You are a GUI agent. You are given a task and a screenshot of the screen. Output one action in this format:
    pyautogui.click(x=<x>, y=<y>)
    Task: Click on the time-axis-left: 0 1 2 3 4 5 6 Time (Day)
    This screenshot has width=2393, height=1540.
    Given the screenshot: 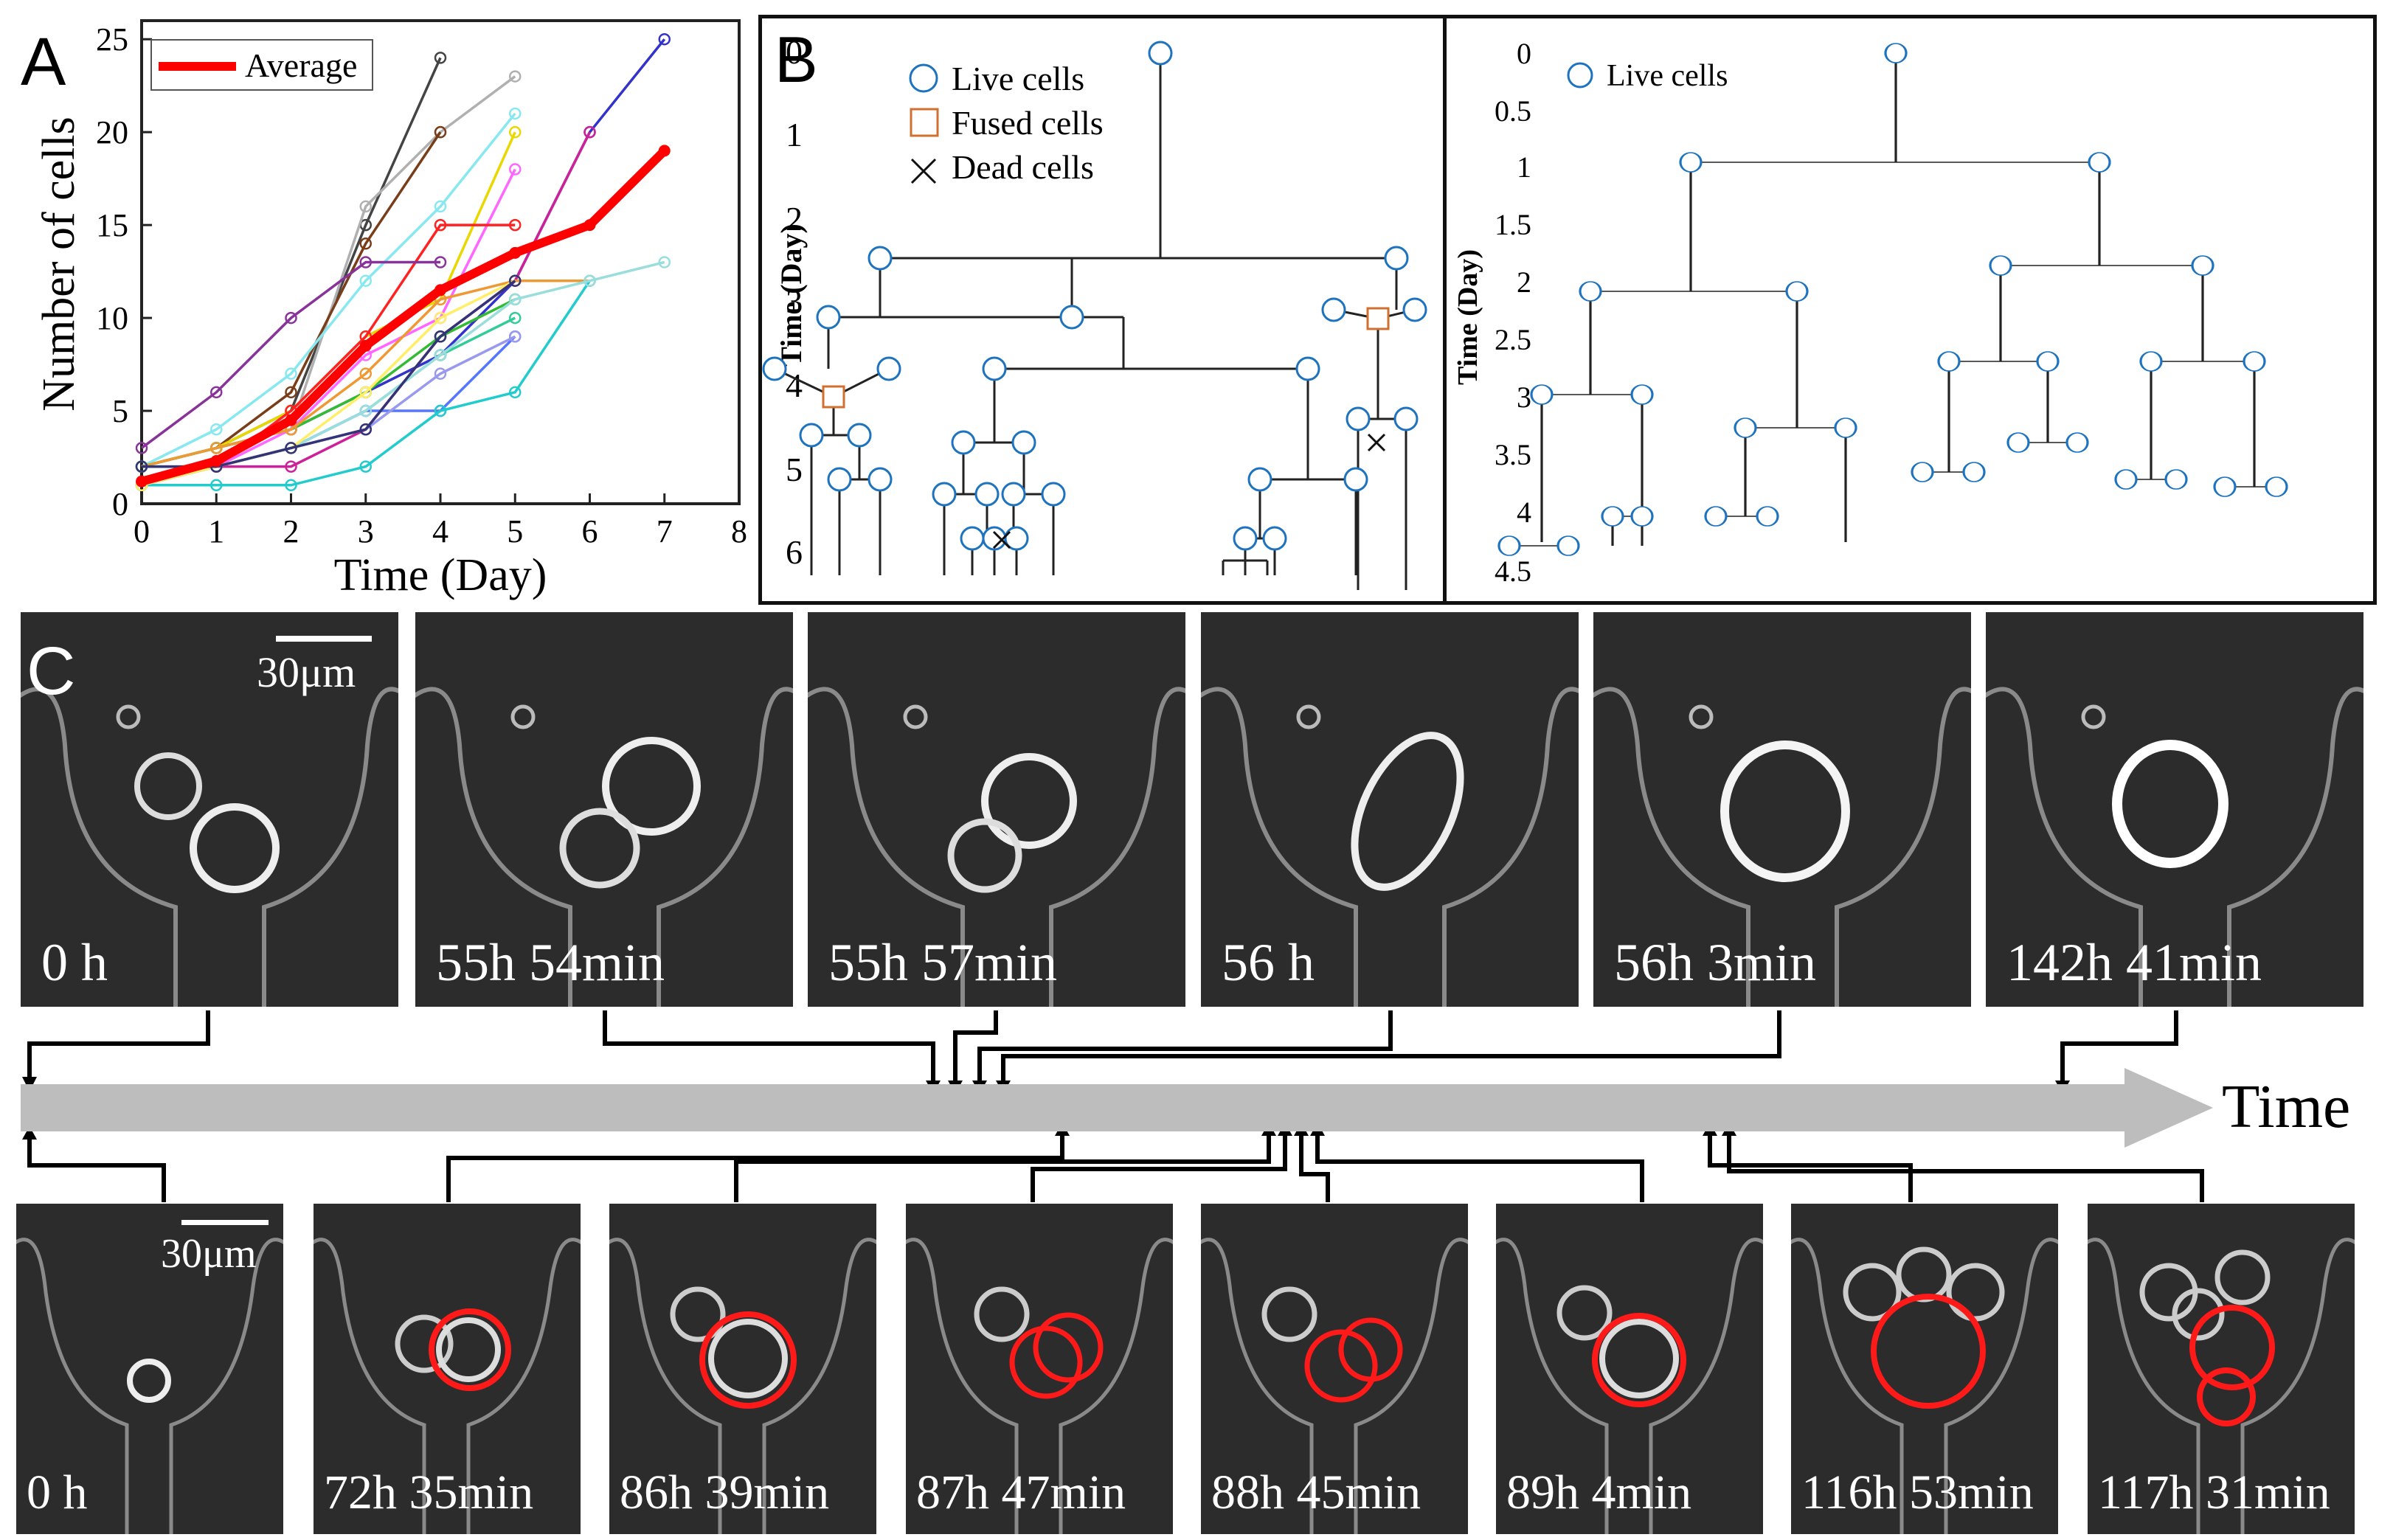 What is the action you would take?
    pyautogui.click(x=791, y=302)
    